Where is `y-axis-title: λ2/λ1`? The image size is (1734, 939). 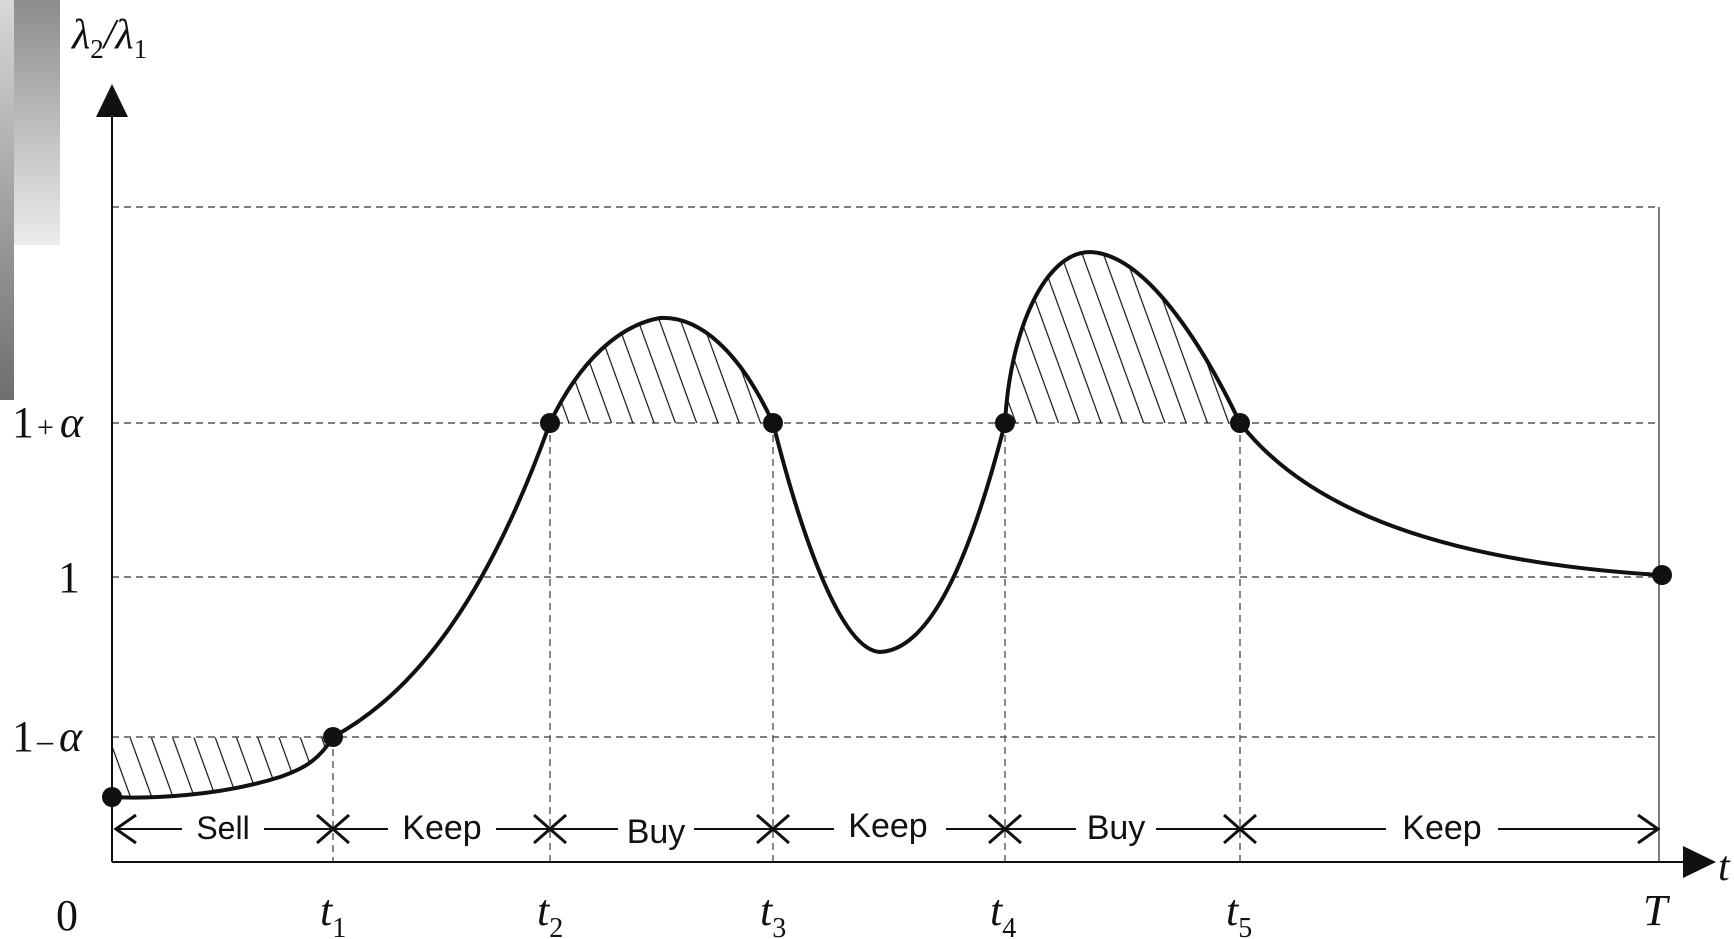
y-axis-title: λ2/λ1 is located at coordinates (108, 38).